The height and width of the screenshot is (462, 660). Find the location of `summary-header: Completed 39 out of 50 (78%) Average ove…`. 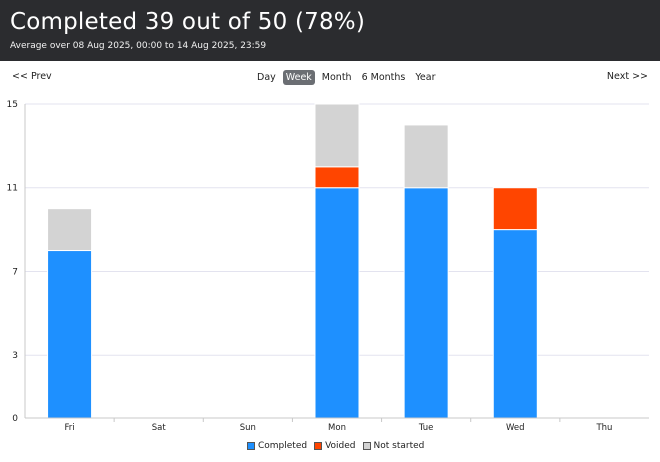

summary-header: Completed 39 out of 50 (78%) Average ove… is located at coordinates (330, 30).